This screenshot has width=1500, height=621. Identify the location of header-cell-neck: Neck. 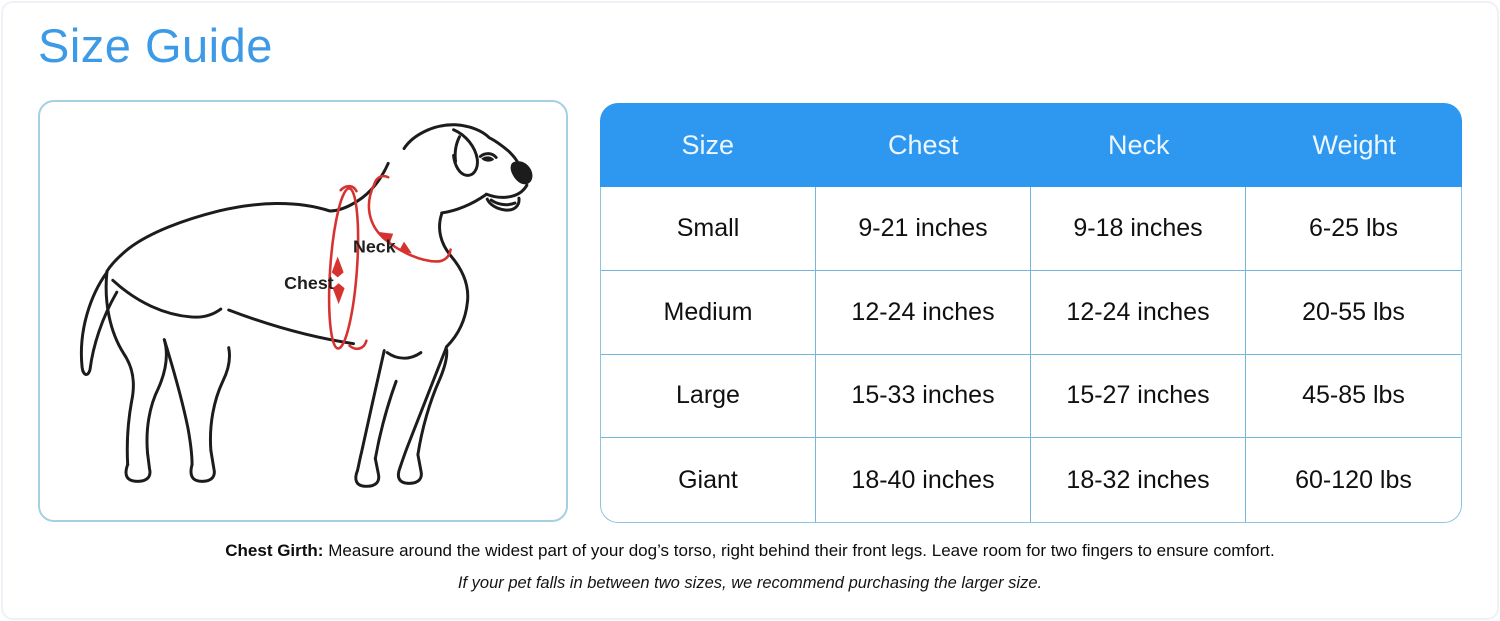
(1138, 144).